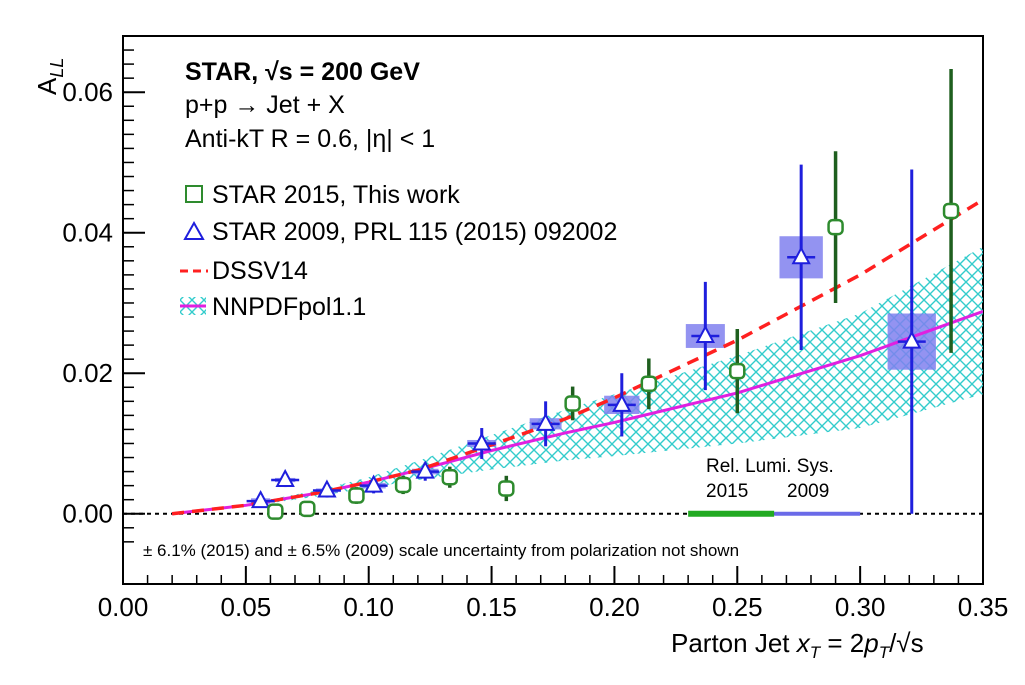  What do you see at coordinates (260, 271) in the screenshot?
I see `legend-label-dssv14: DSSV14` at bounding box center [260, 271].